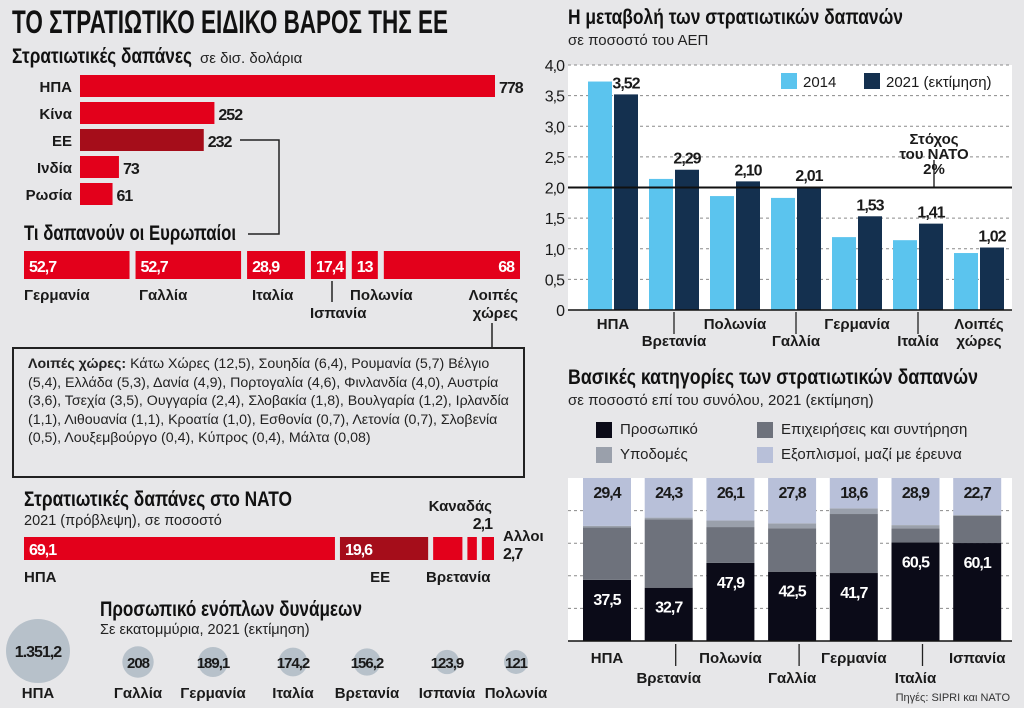  Describe the element at coordinates (138, 693) in the screenshot. I see `personnel-label: Γαλλία` at that location.